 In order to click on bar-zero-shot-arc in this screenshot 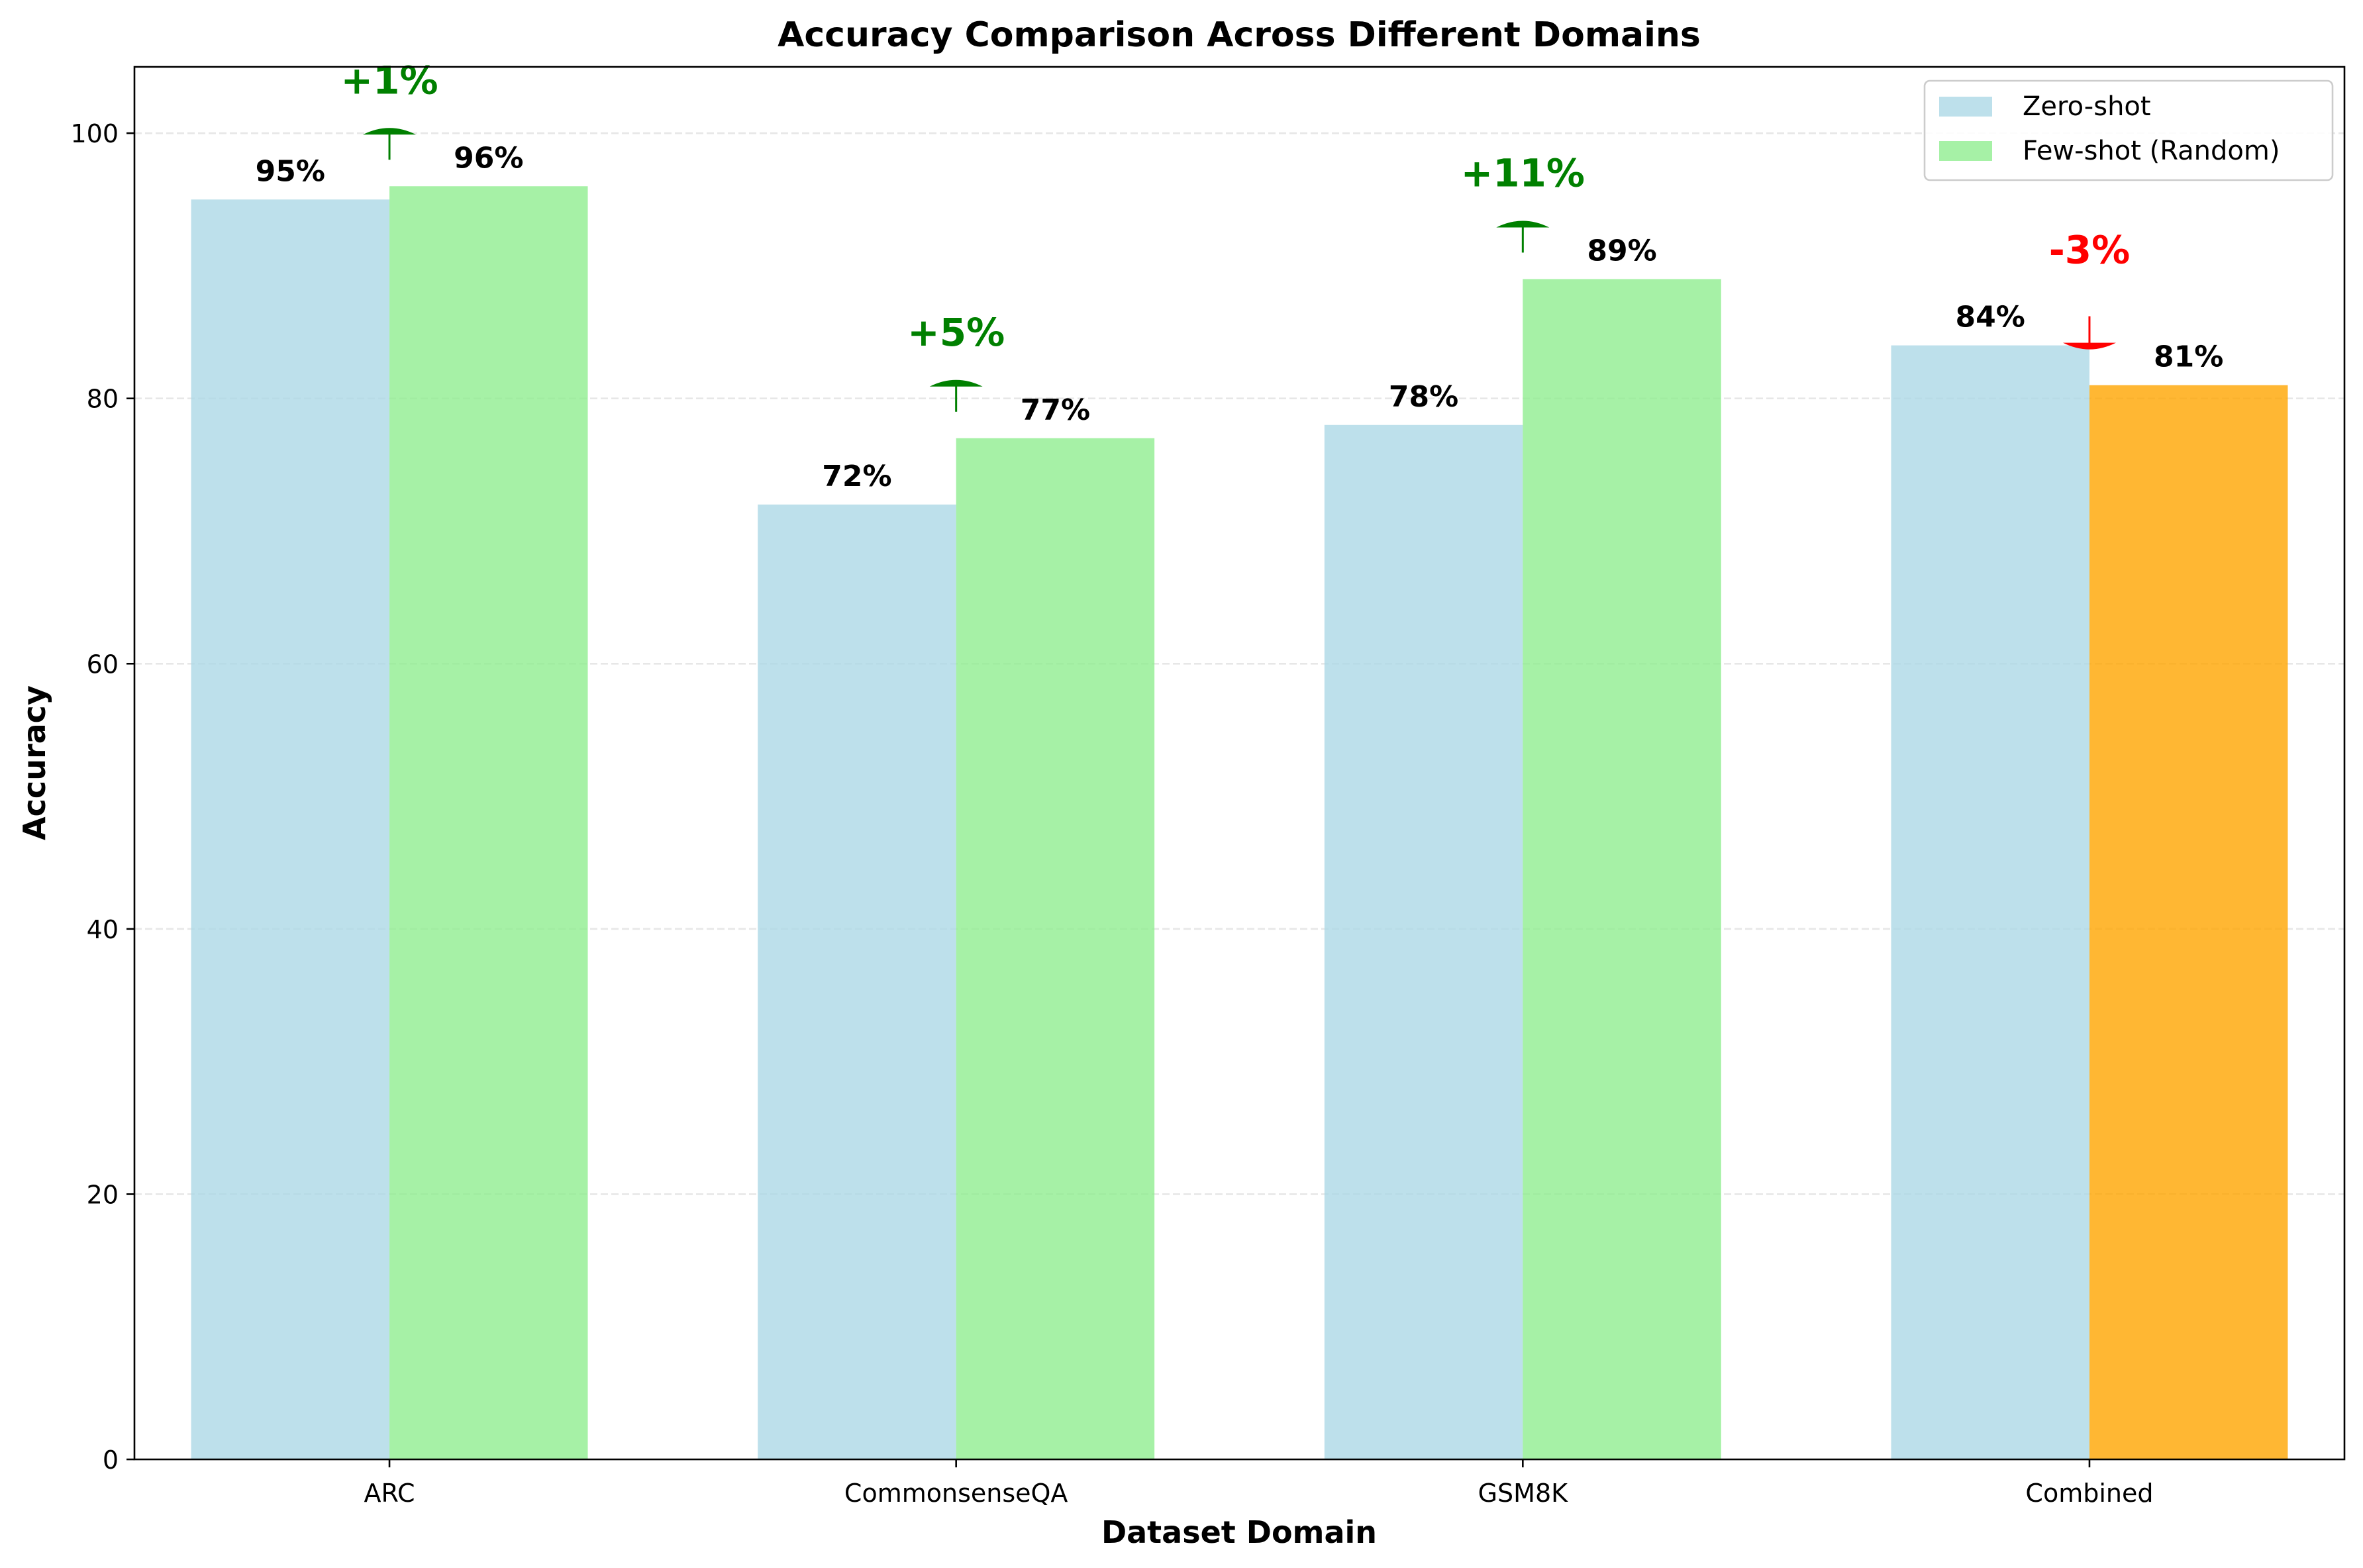, I will do `click(290, 829)`.